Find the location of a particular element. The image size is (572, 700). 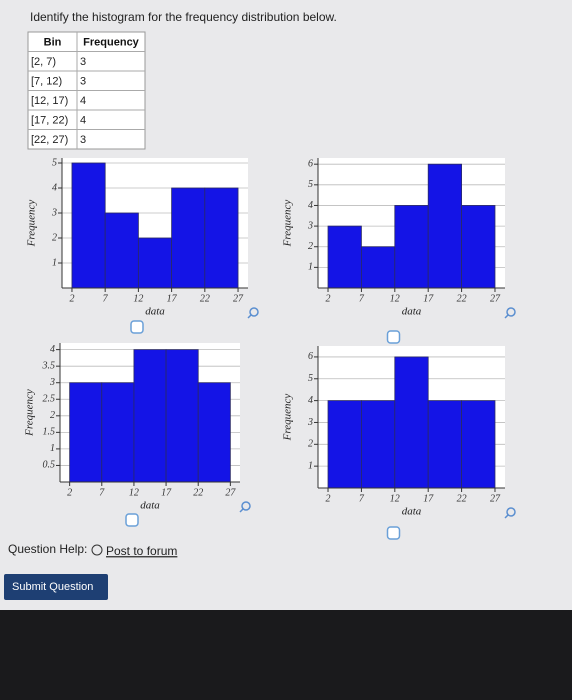

submit-label: Submit Question is located at coordinates (52, 587).